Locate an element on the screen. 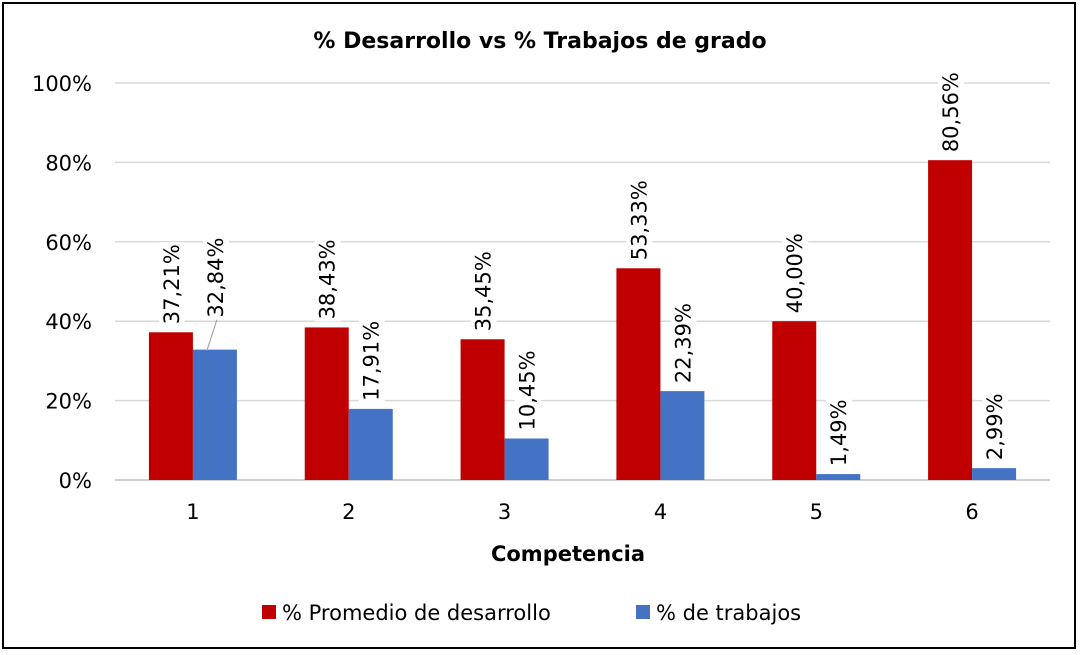 This screenshot has width=1082, height=655. data-label: 10,45% is located at coordinates (528, 390).